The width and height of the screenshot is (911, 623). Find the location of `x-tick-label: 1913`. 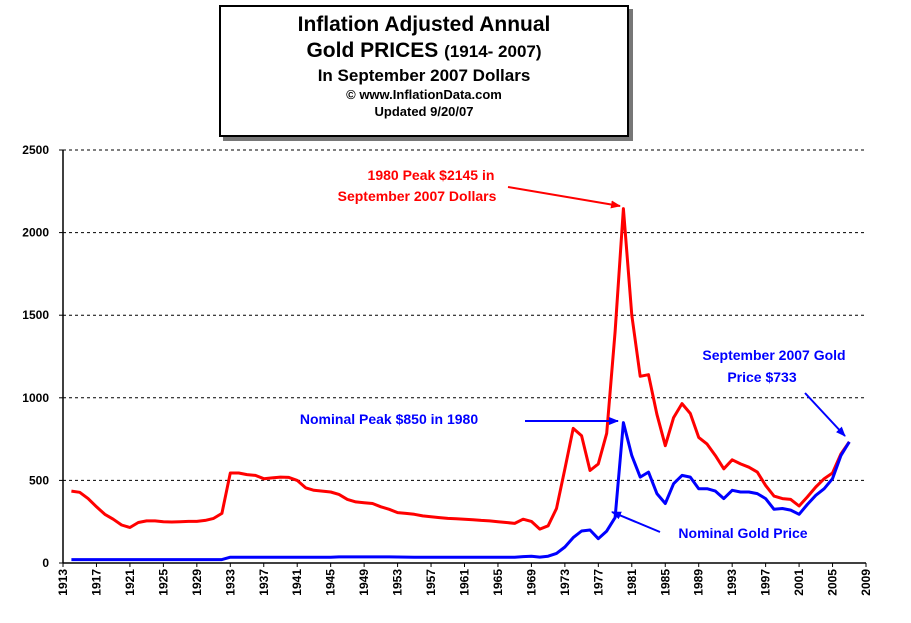

x-tick-label: 1913 is located at coordinates (63, 582).